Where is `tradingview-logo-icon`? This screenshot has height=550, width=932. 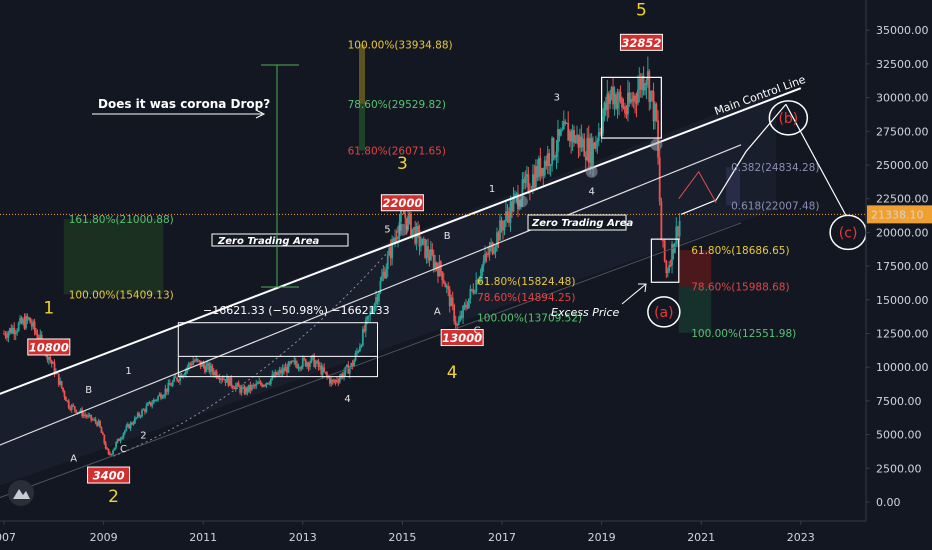 tradingview-logo-icon is located at coordinates (21, 493).